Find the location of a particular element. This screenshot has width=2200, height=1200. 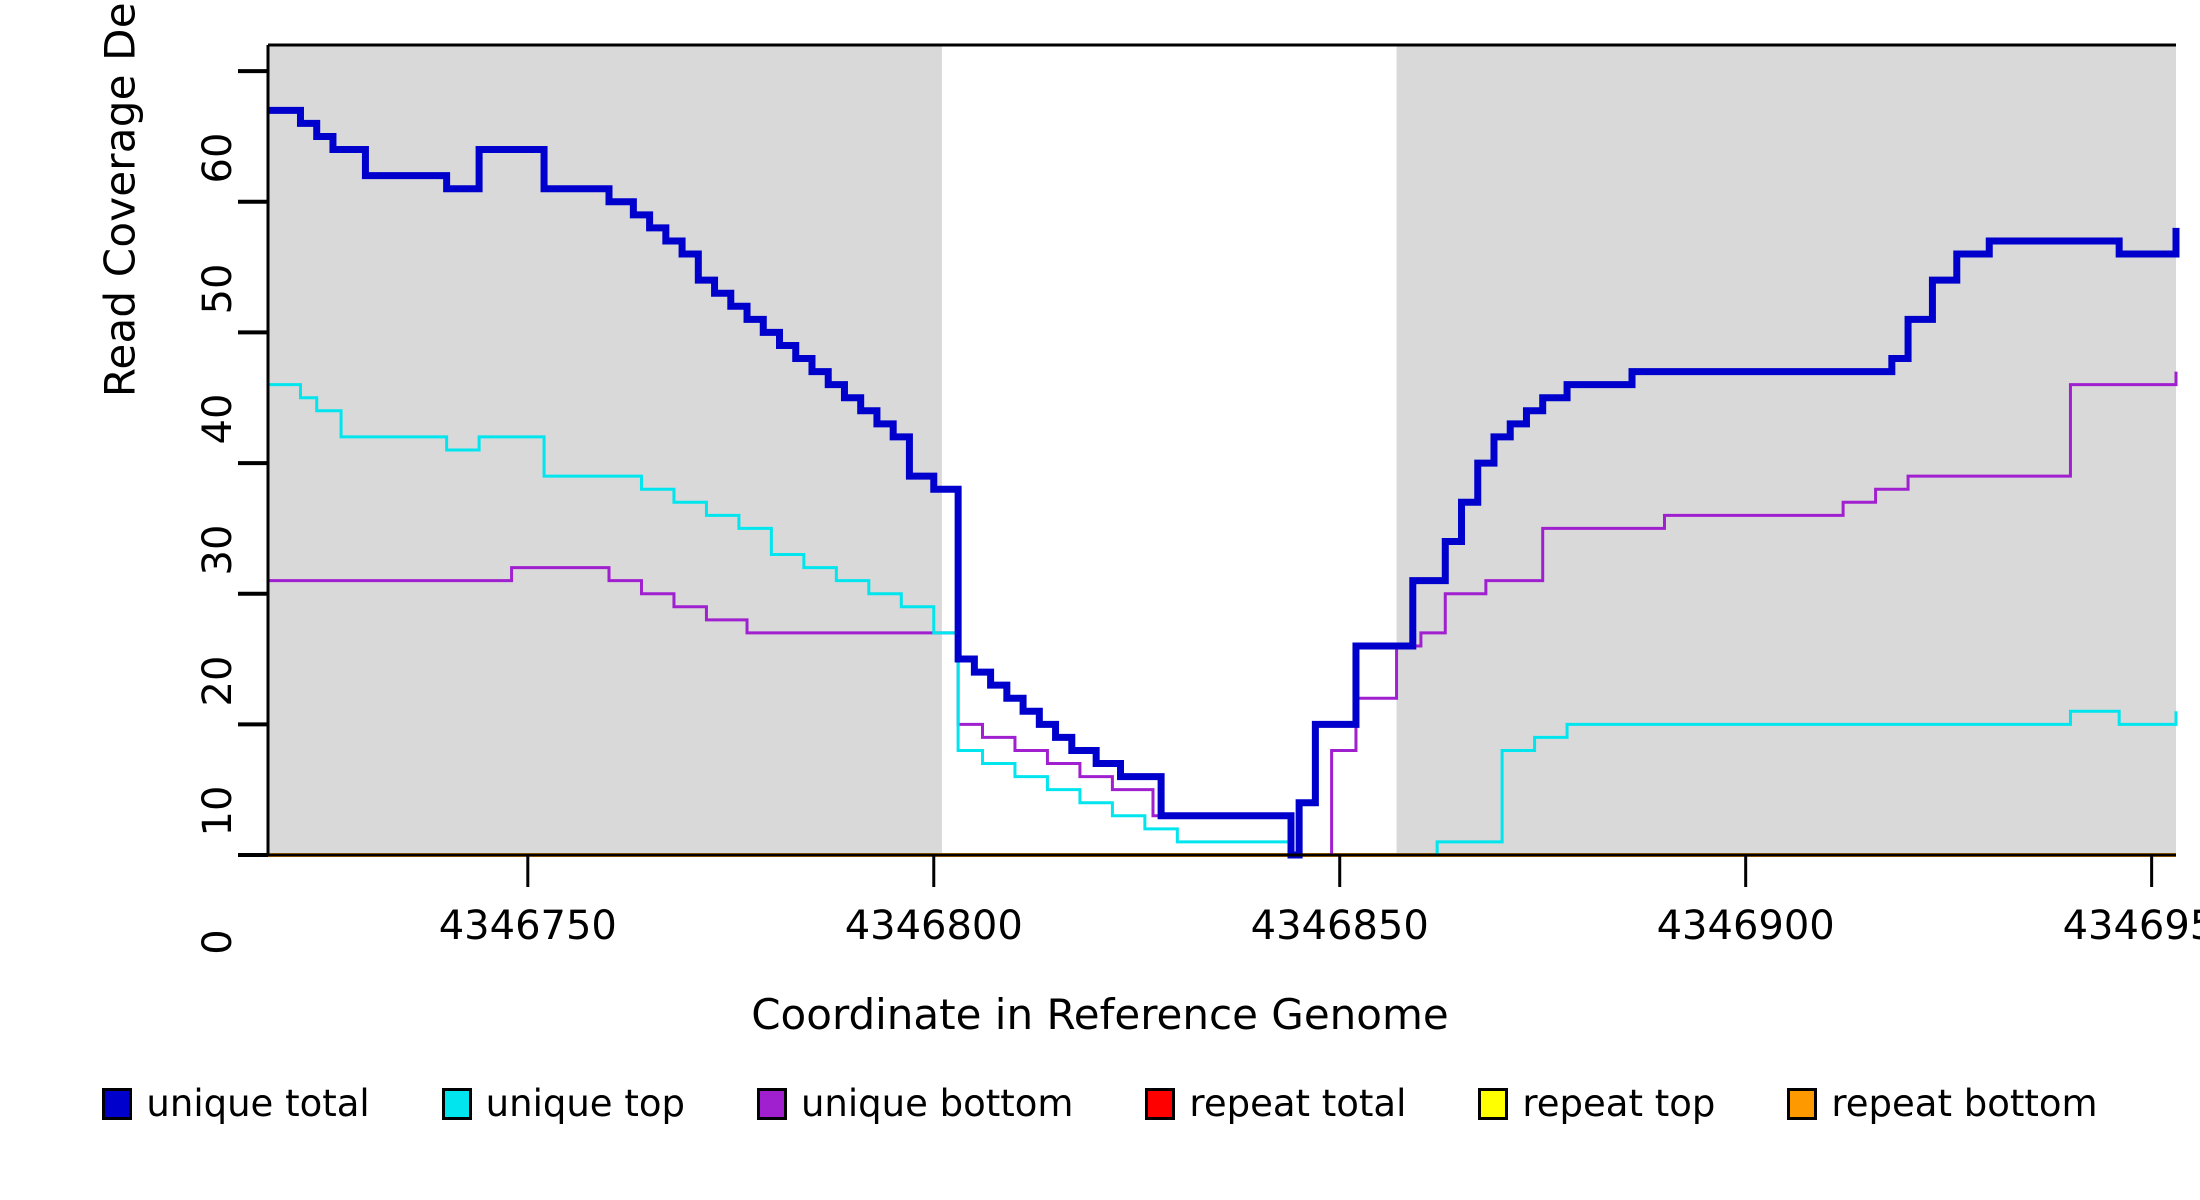

y-tick-label-60: 60 is located at coordinates (218, 158).